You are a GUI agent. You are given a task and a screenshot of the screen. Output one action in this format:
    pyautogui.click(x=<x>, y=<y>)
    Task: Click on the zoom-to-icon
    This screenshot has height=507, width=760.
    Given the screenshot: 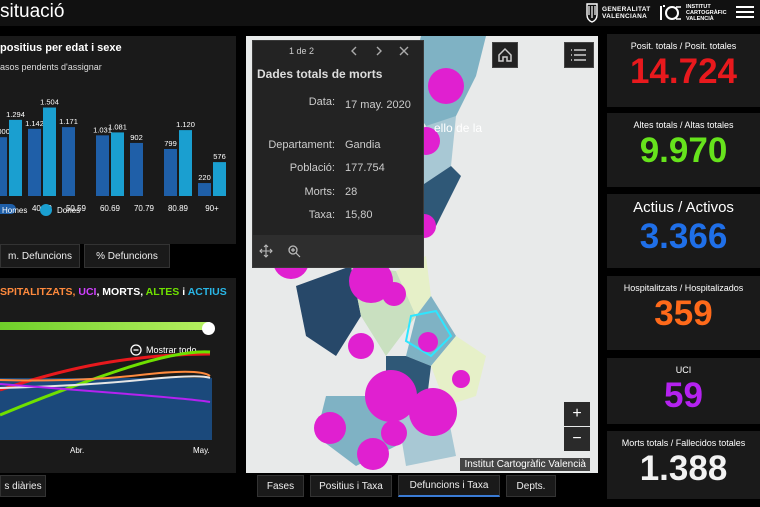 What is the action you would take?
    pyautogui.click(x=294, y=251)
    